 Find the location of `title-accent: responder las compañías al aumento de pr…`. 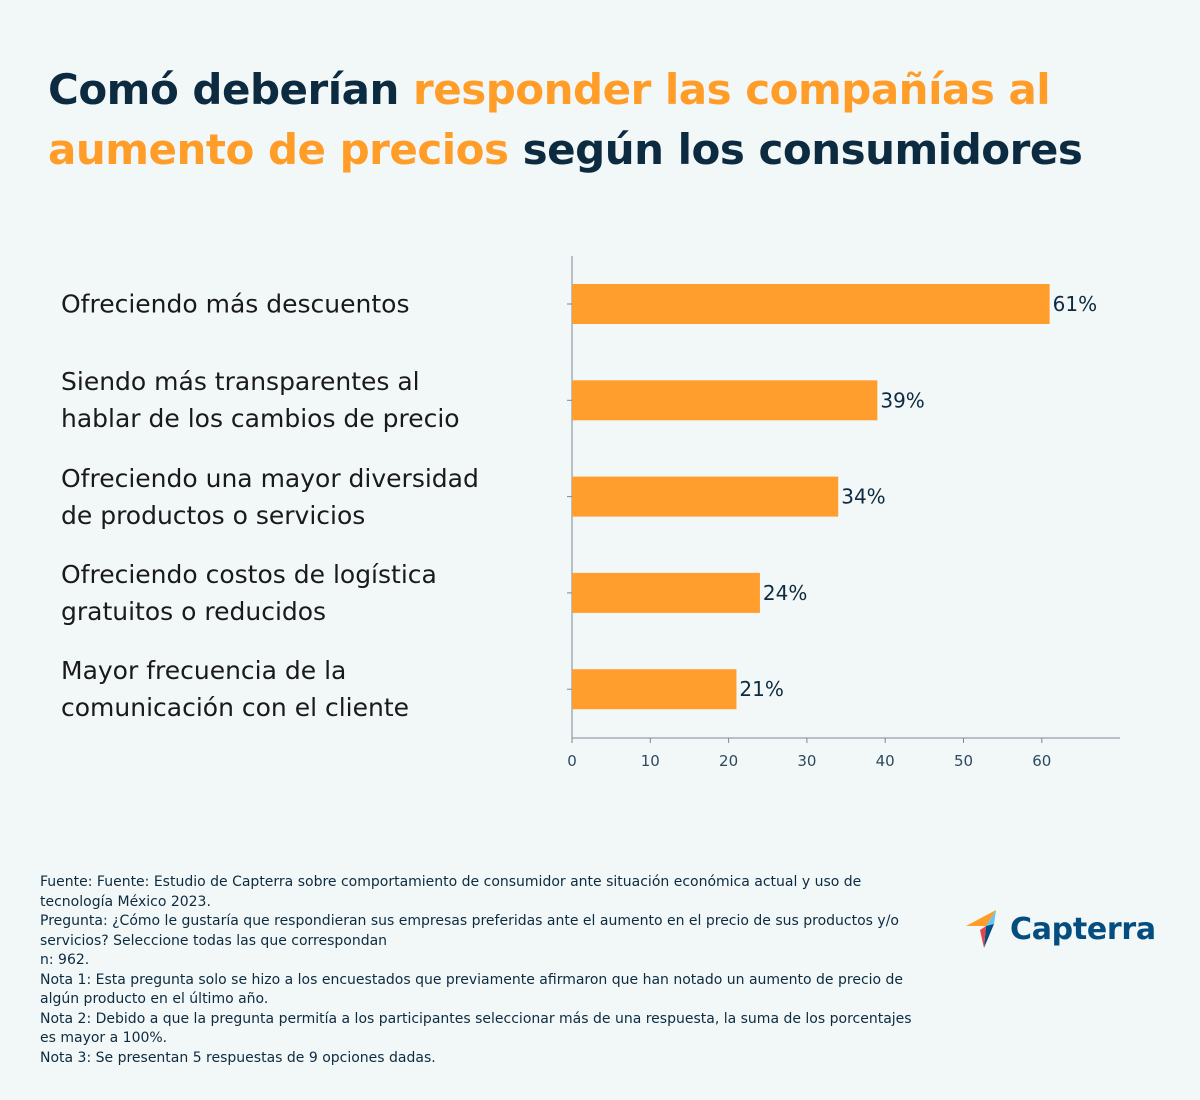

title-accent: responder las compañías al aumento de pr… is located at coordinates (549, 119).